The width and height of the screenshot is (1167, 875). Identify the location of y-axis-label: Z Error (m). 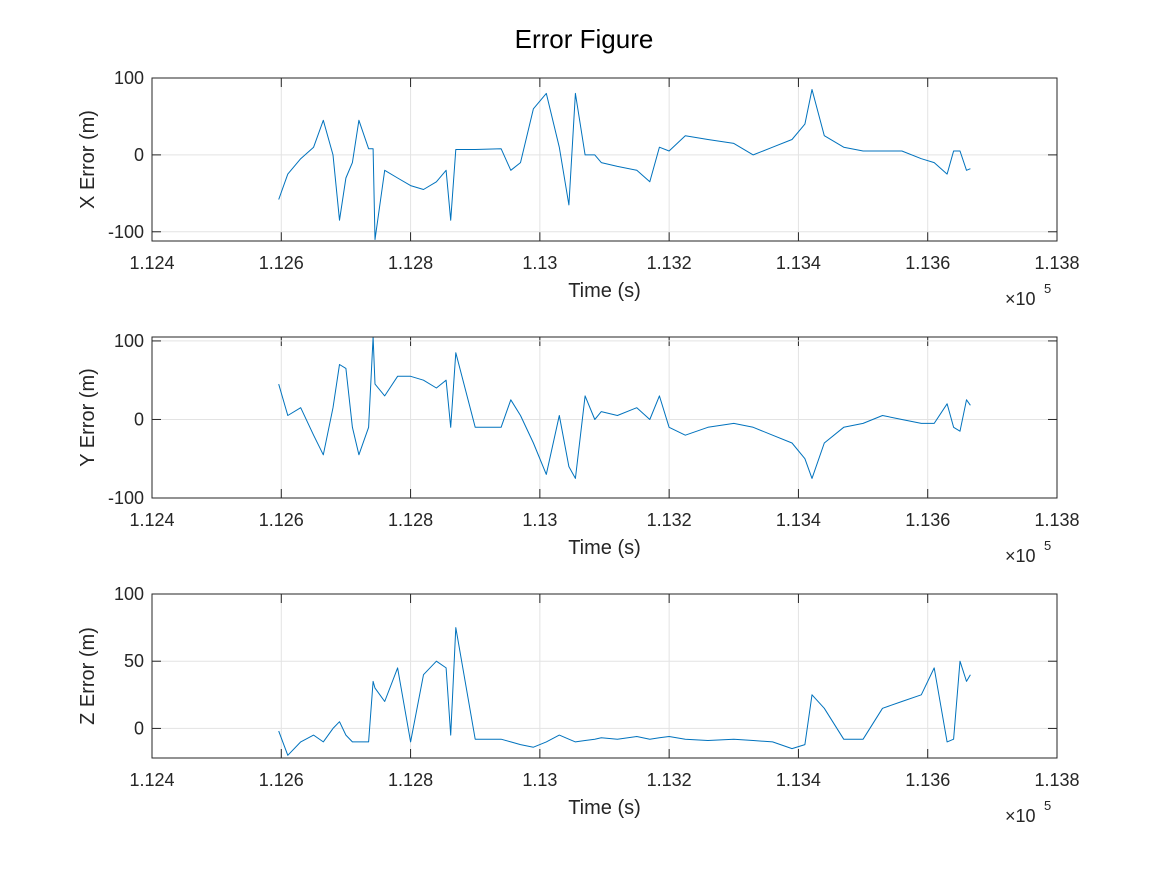
(88, 676).